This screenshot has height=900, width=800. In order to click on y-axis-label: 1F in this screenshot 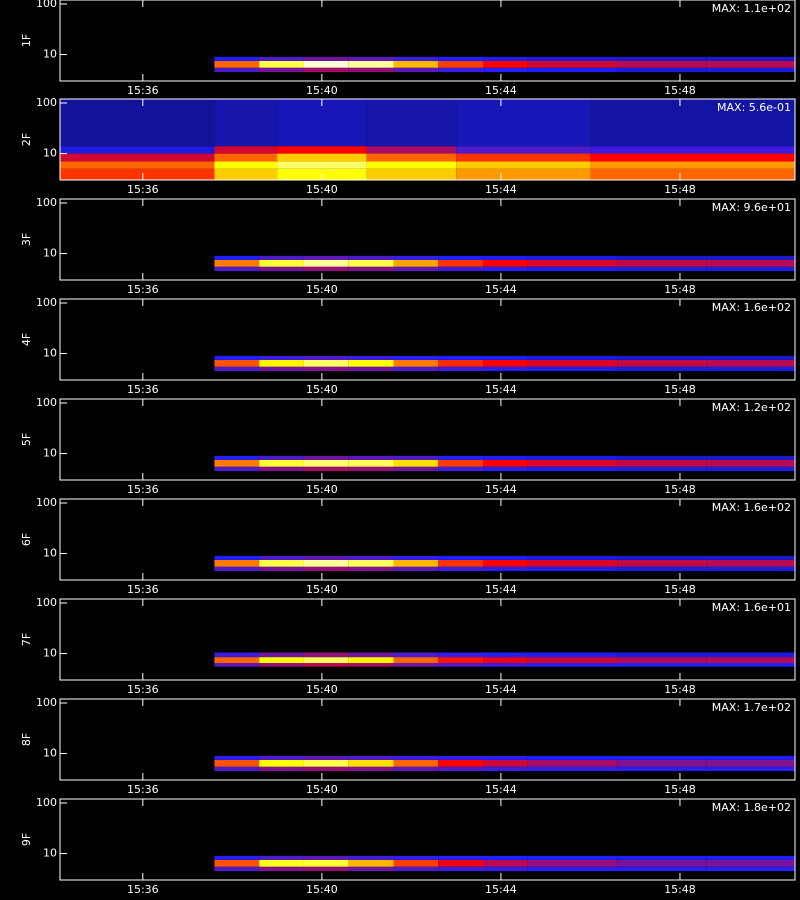, I will do `click(26, 40)`.